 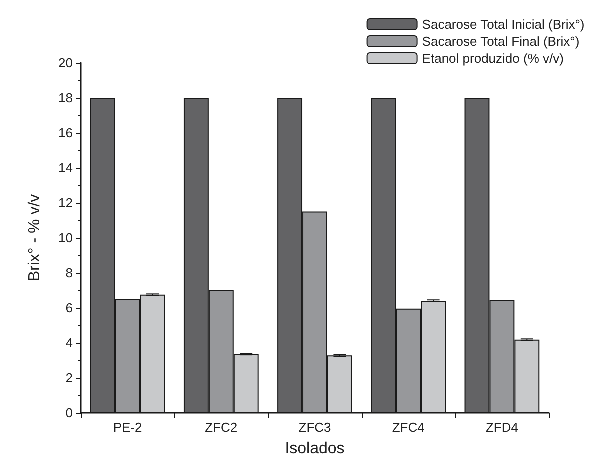 What do you see at coordinates (69, 273) in the screenshot?
I see `y-tick-label: 8` at bounding box center [69, 273].